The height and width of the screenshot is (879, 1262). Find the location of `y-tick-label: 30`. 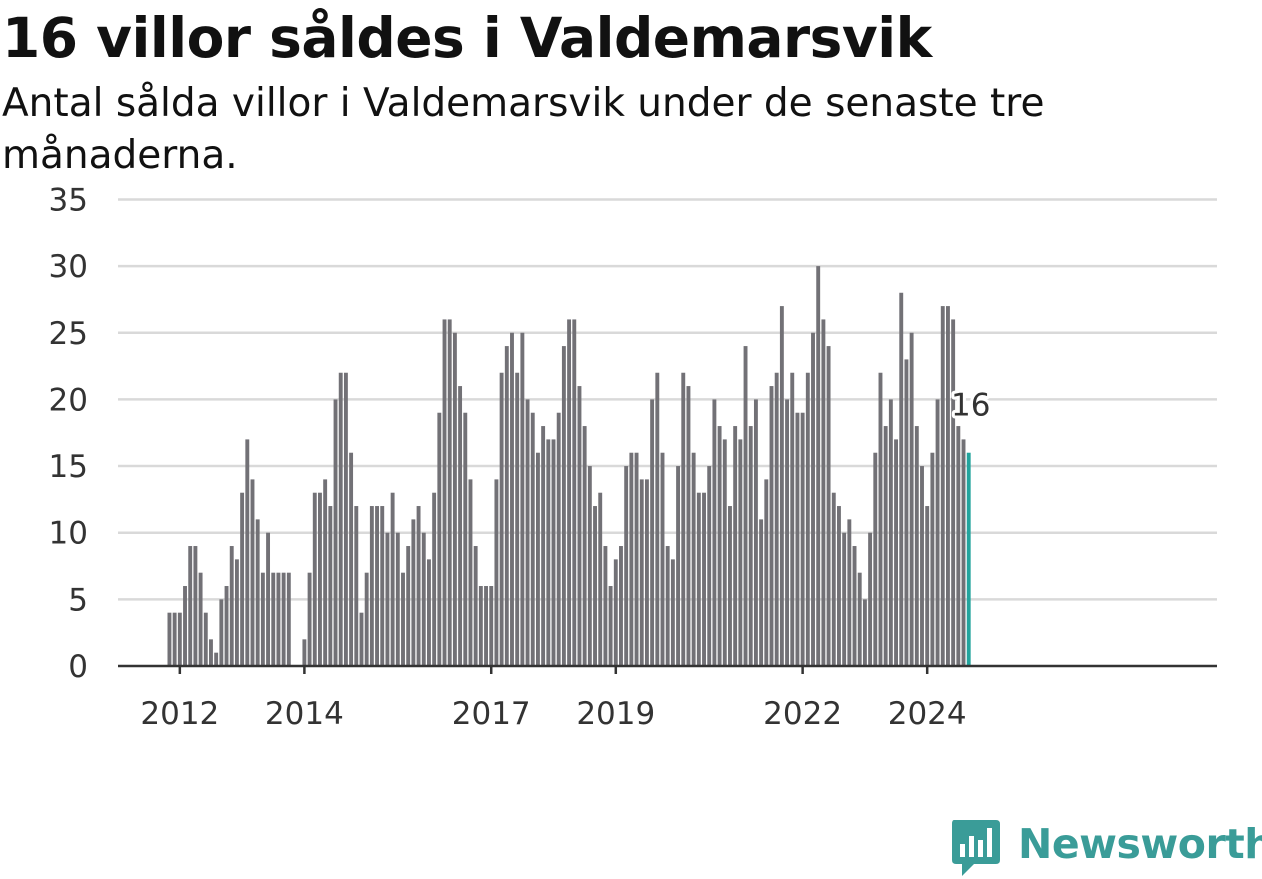

y-tick-label: 30 is located at coordinates (68, 267).